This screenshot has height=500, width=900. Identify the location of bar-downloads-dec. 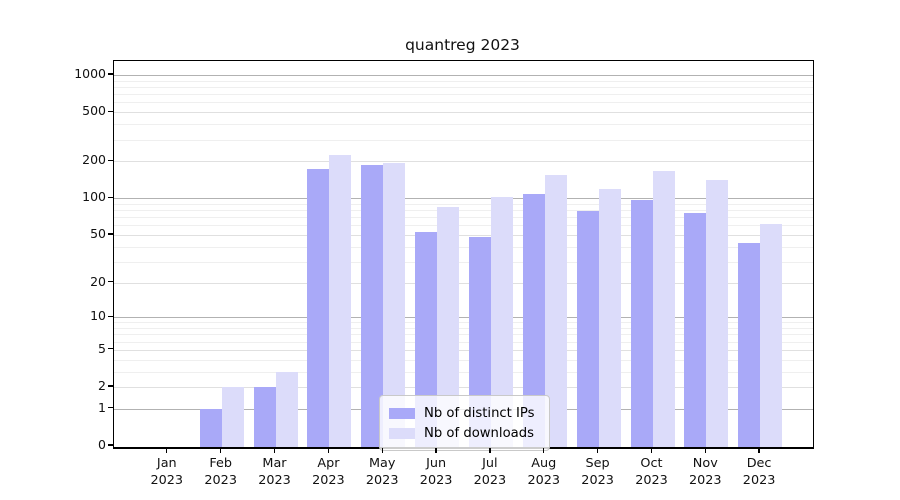
(771, 335).